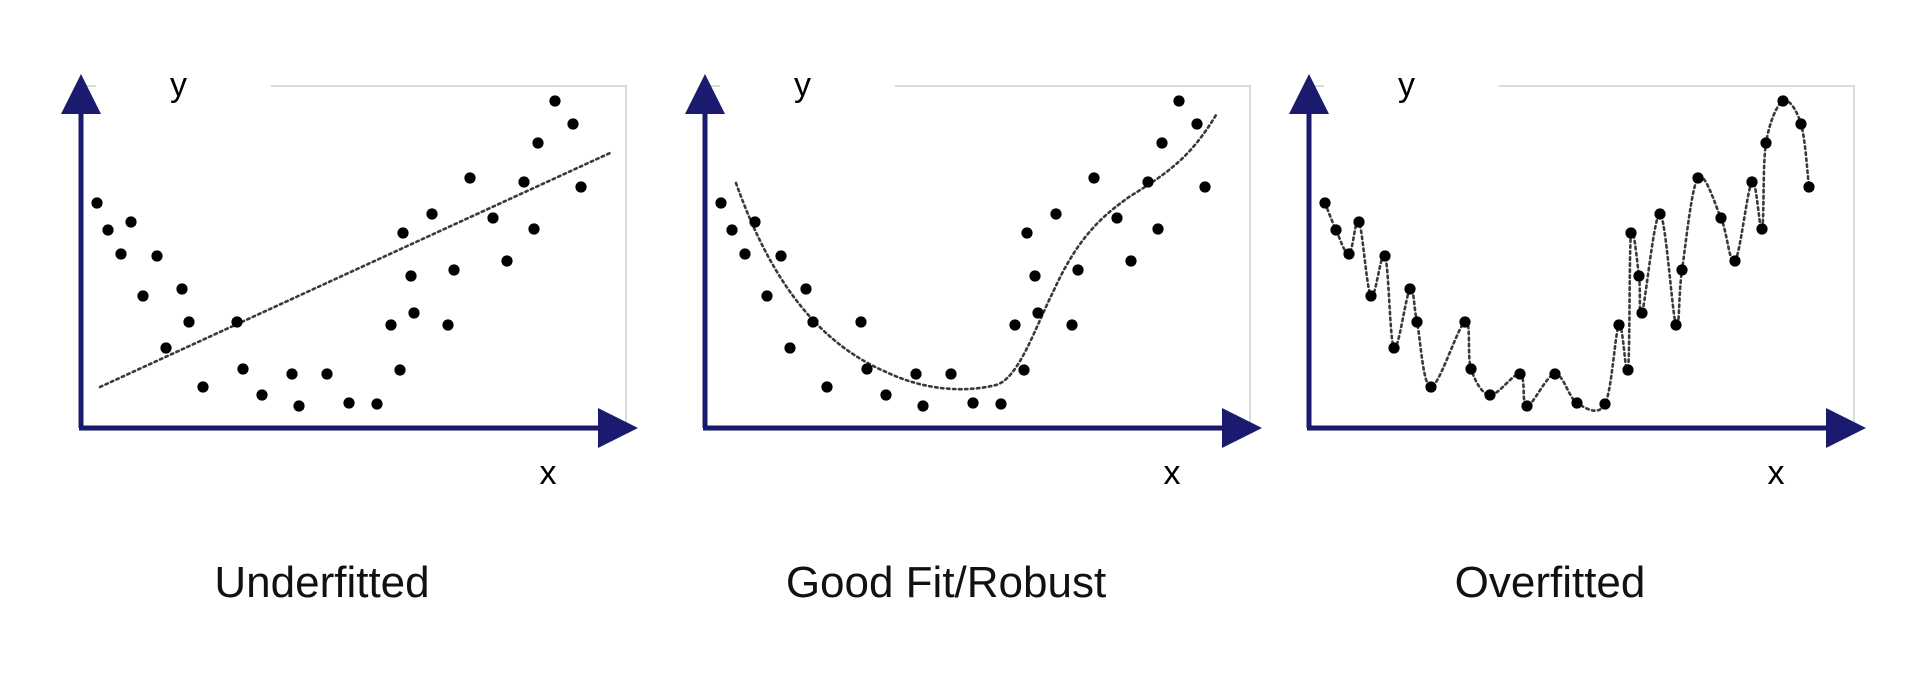 The height and width of the screenshot is (694, 1932). What do you see at coordinates (178, 85) in the screenshot?
I see `y-axis-label: y` at bounding box center [178, 85].